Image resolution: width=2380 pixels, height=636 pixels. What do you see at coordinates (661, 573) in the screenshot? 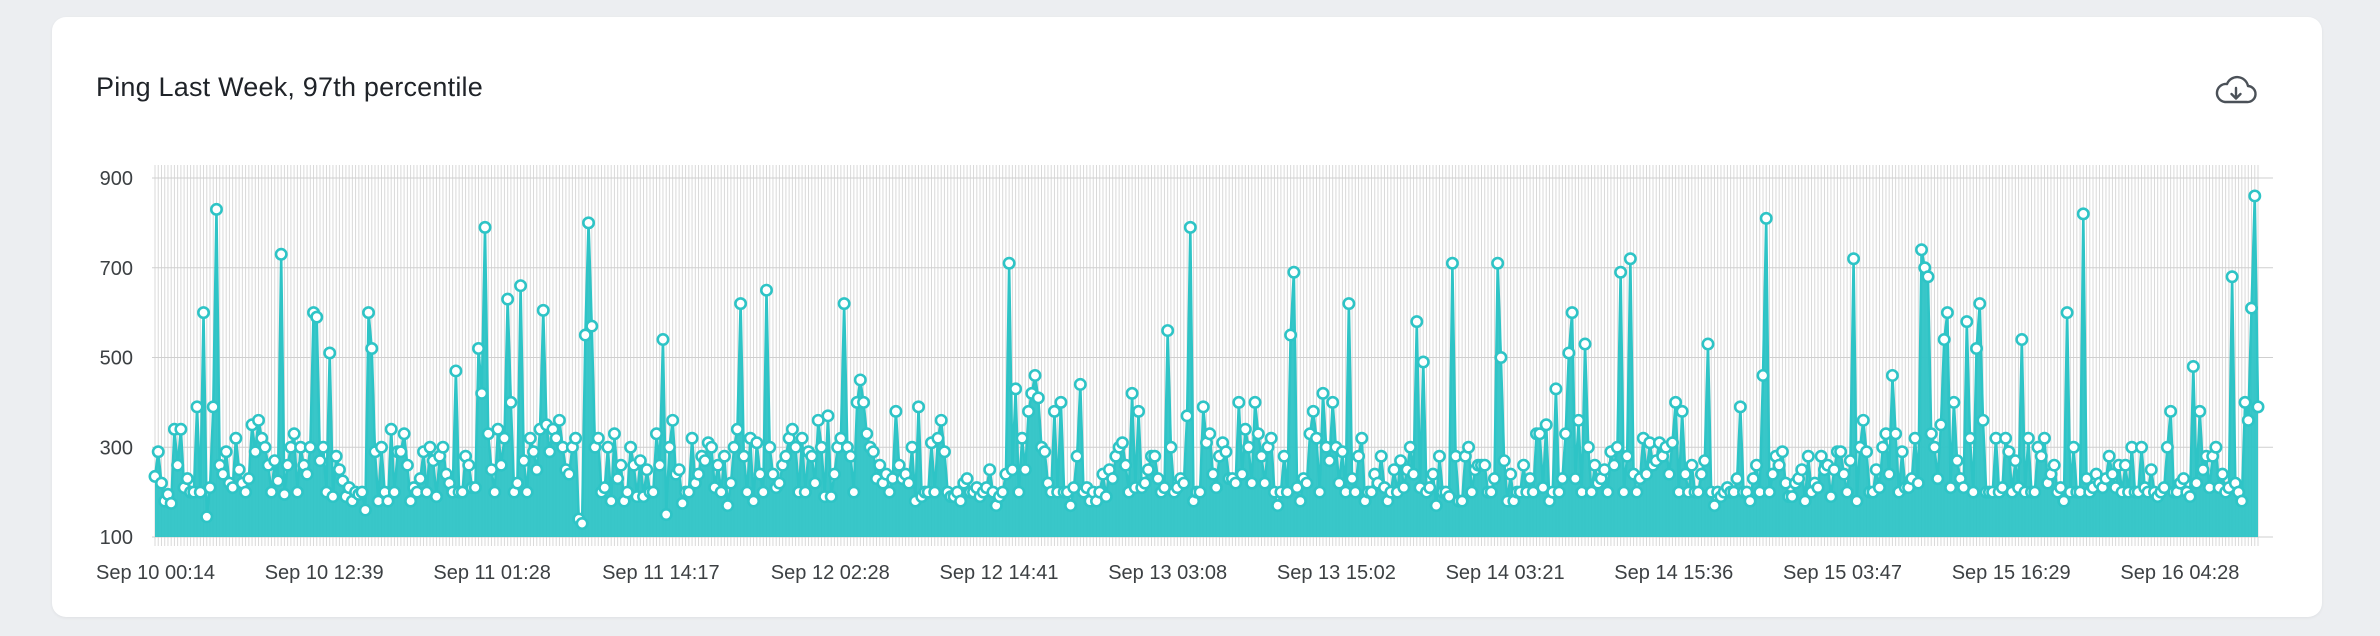
I see `x-tick-label: Sep 11 14:17` at bounding box center [661, 573].